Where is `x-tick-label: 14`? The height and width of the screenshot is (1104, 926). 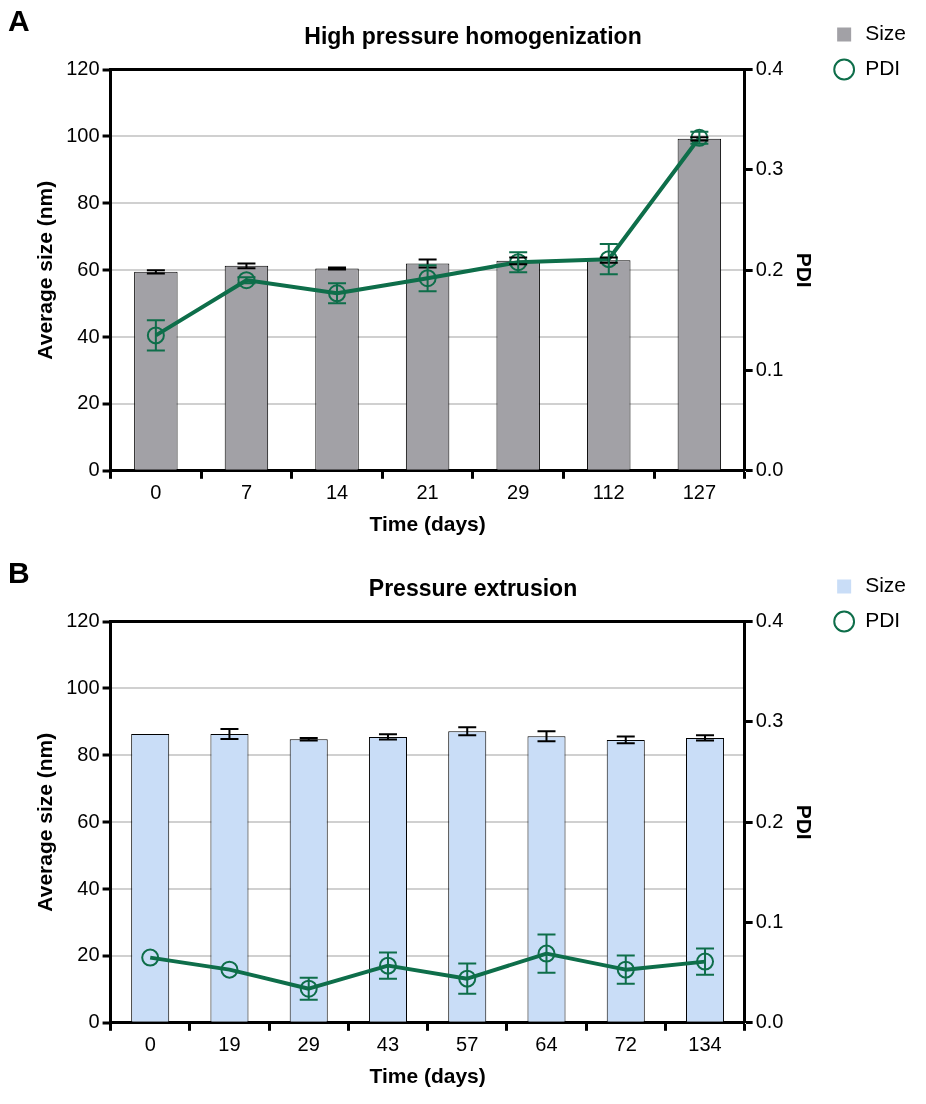
x-tick-label: 14 is located at coordinates (337, 492).